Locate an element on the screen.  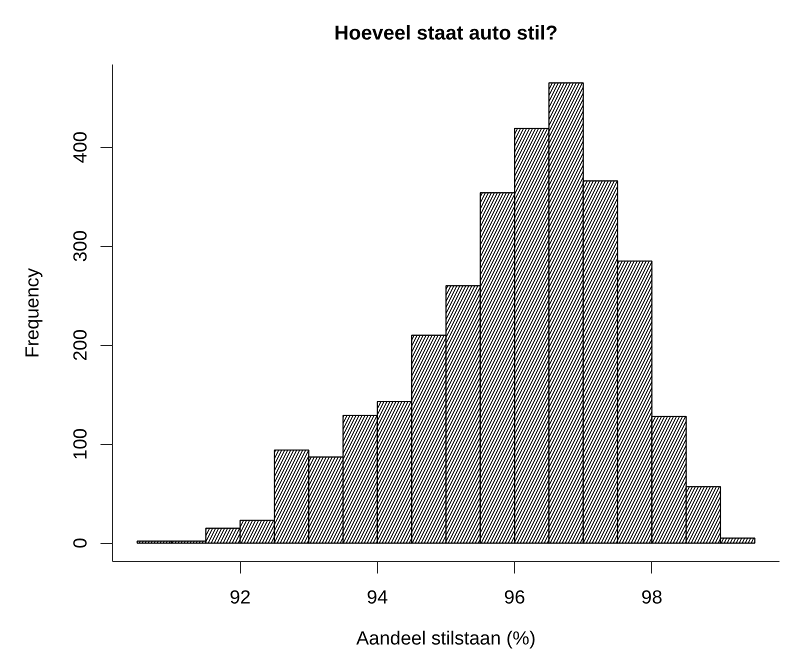
y-tick-label: 400 is located at coordinates (81, 147).